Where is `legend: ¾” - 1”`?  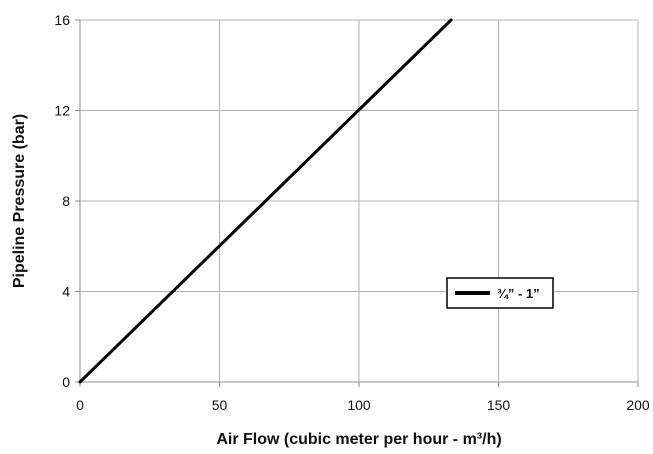 legend: ¾” - 1” is located at coordinates (500, 293).